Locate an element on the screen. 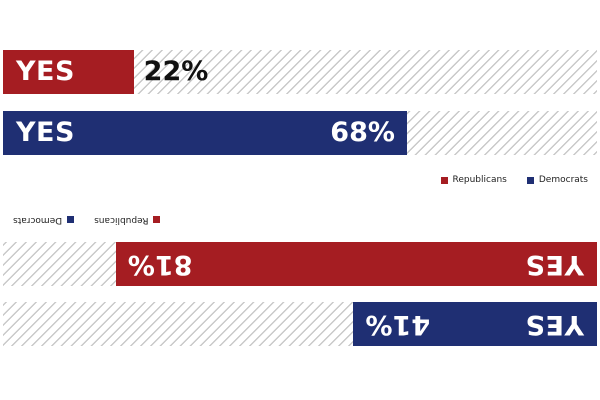 Image resolution: width=600 pixels, height=400 pixels. bar-value-label: 22% is located at coordinates (176, 71).